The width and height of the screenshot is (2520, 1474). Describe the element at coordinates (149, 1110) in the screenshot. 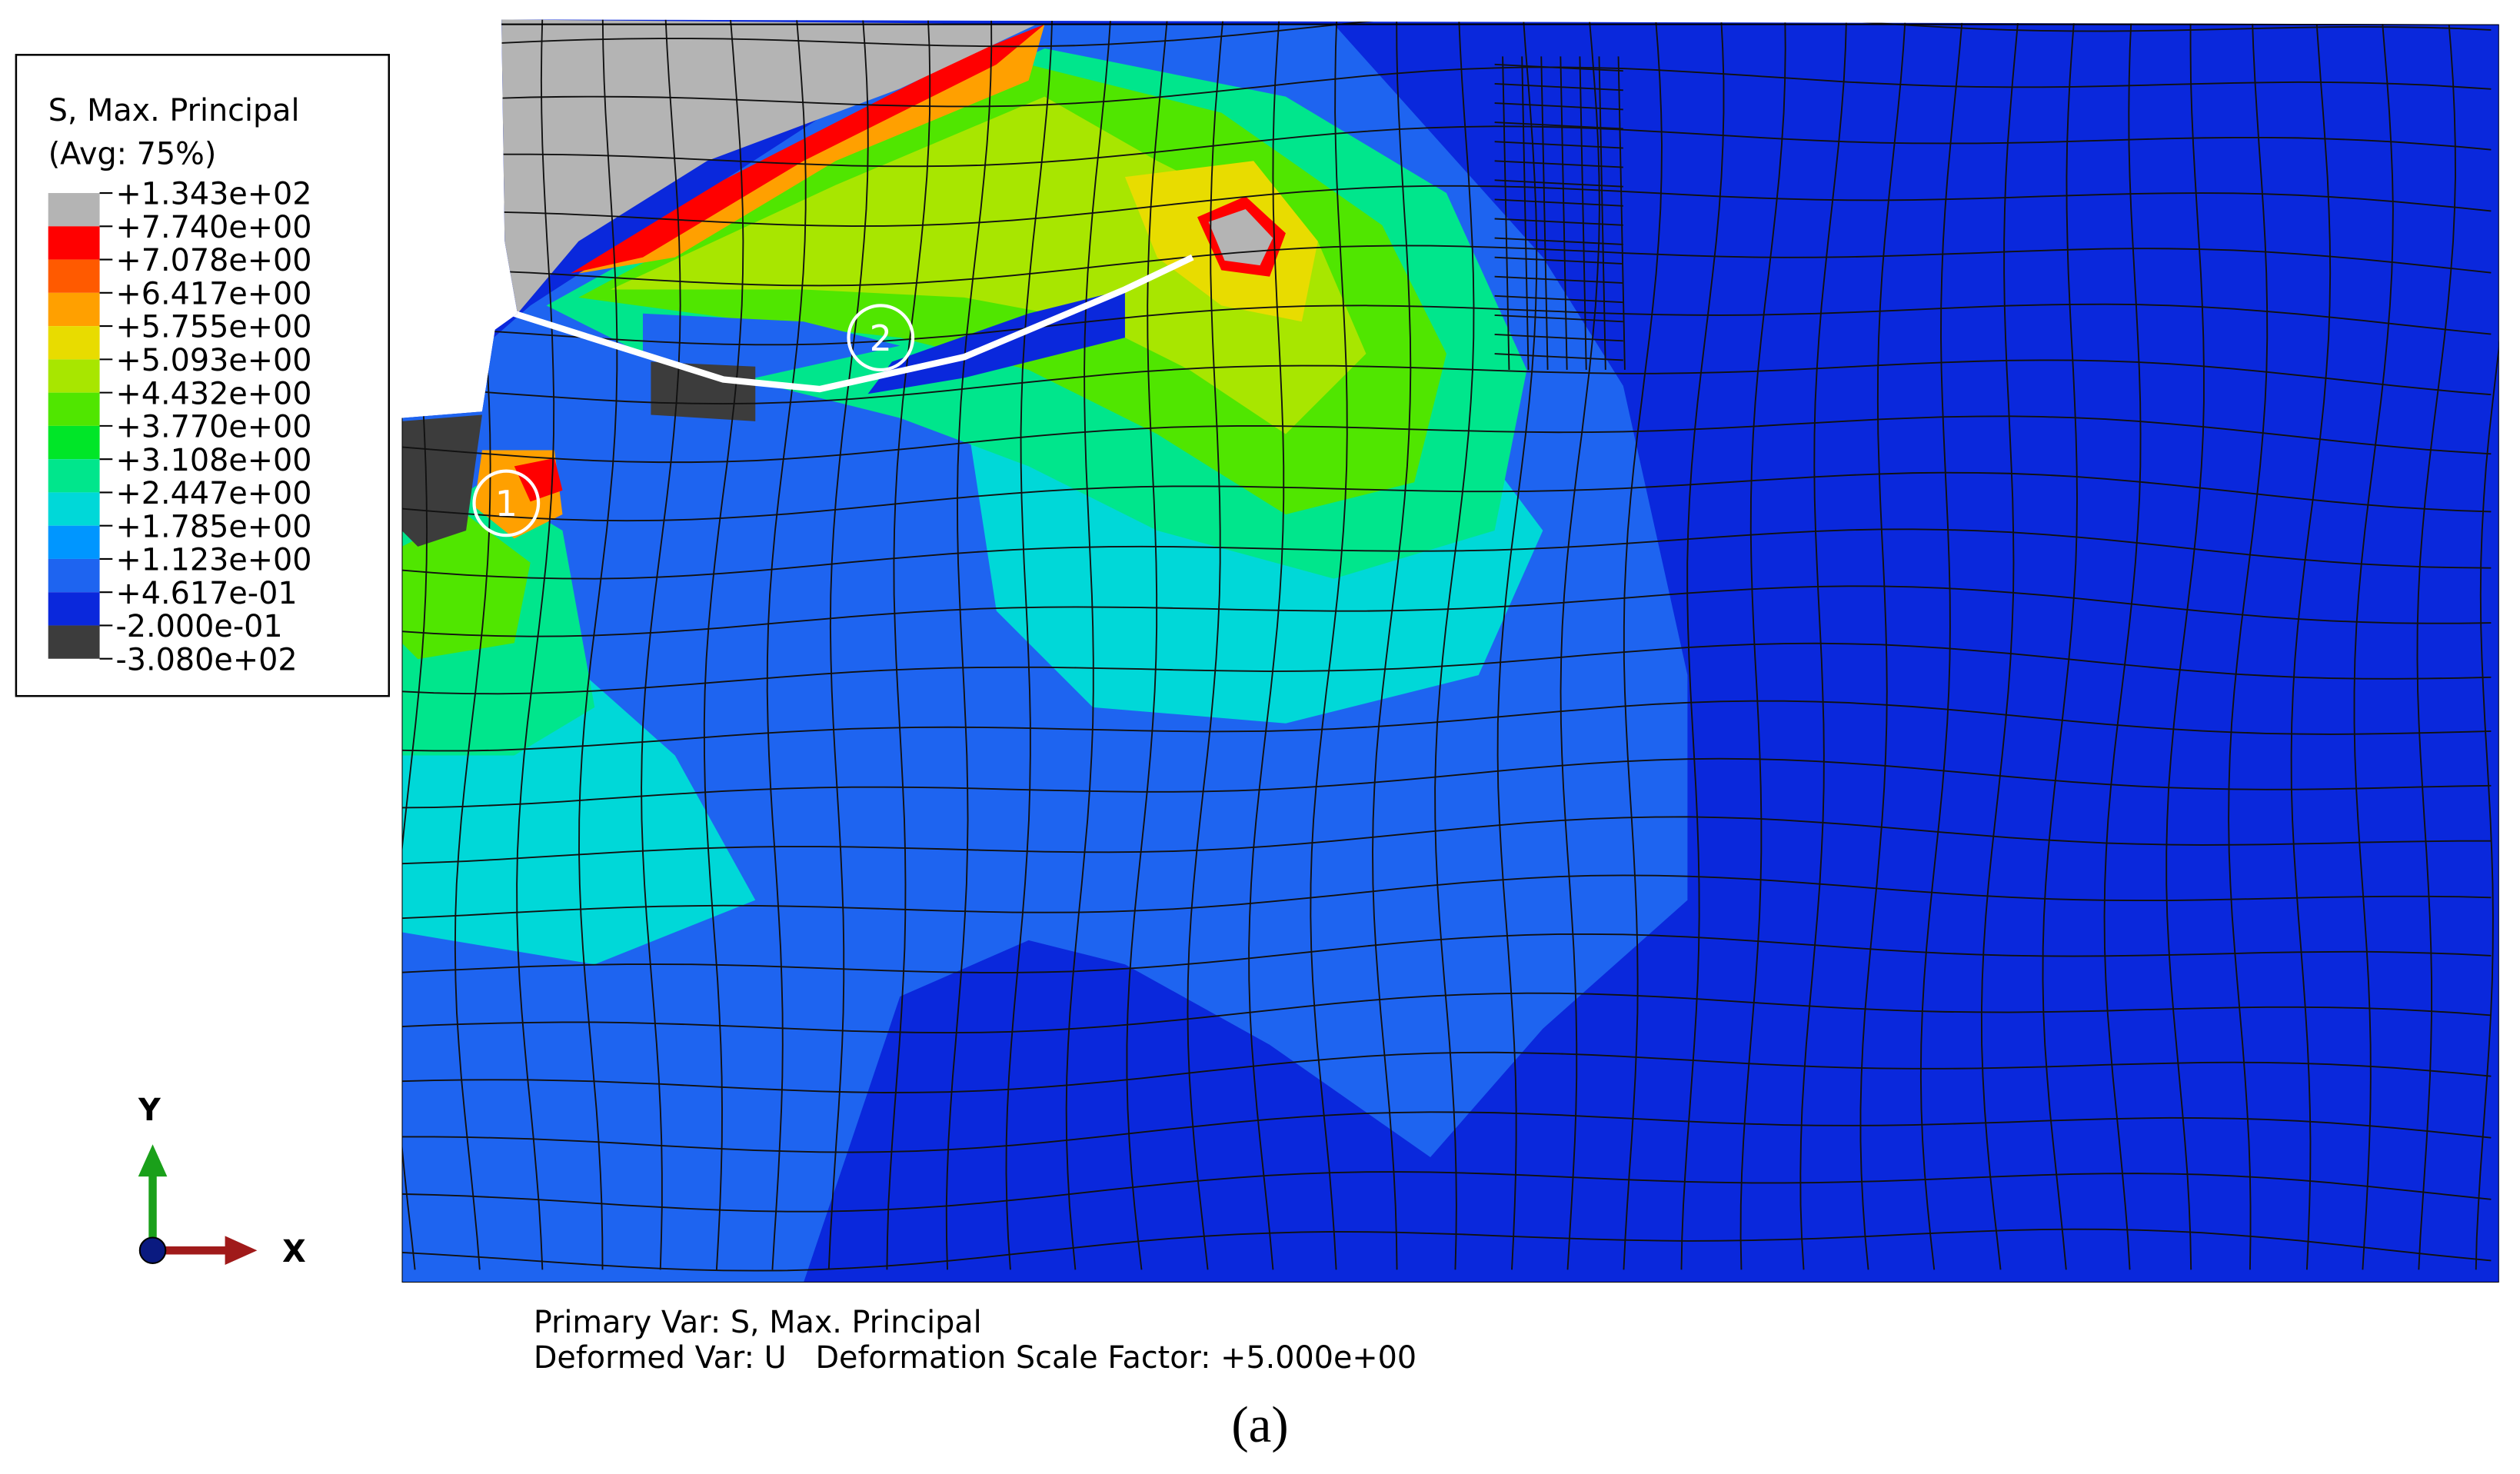

I see `triad-y-label: Y` at that location.